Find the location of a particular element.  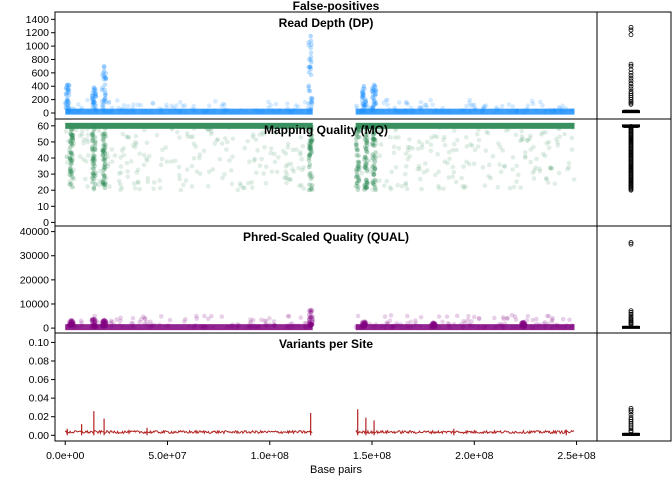

y-tick-label: 0.06 is located at coordinates (39, 380).